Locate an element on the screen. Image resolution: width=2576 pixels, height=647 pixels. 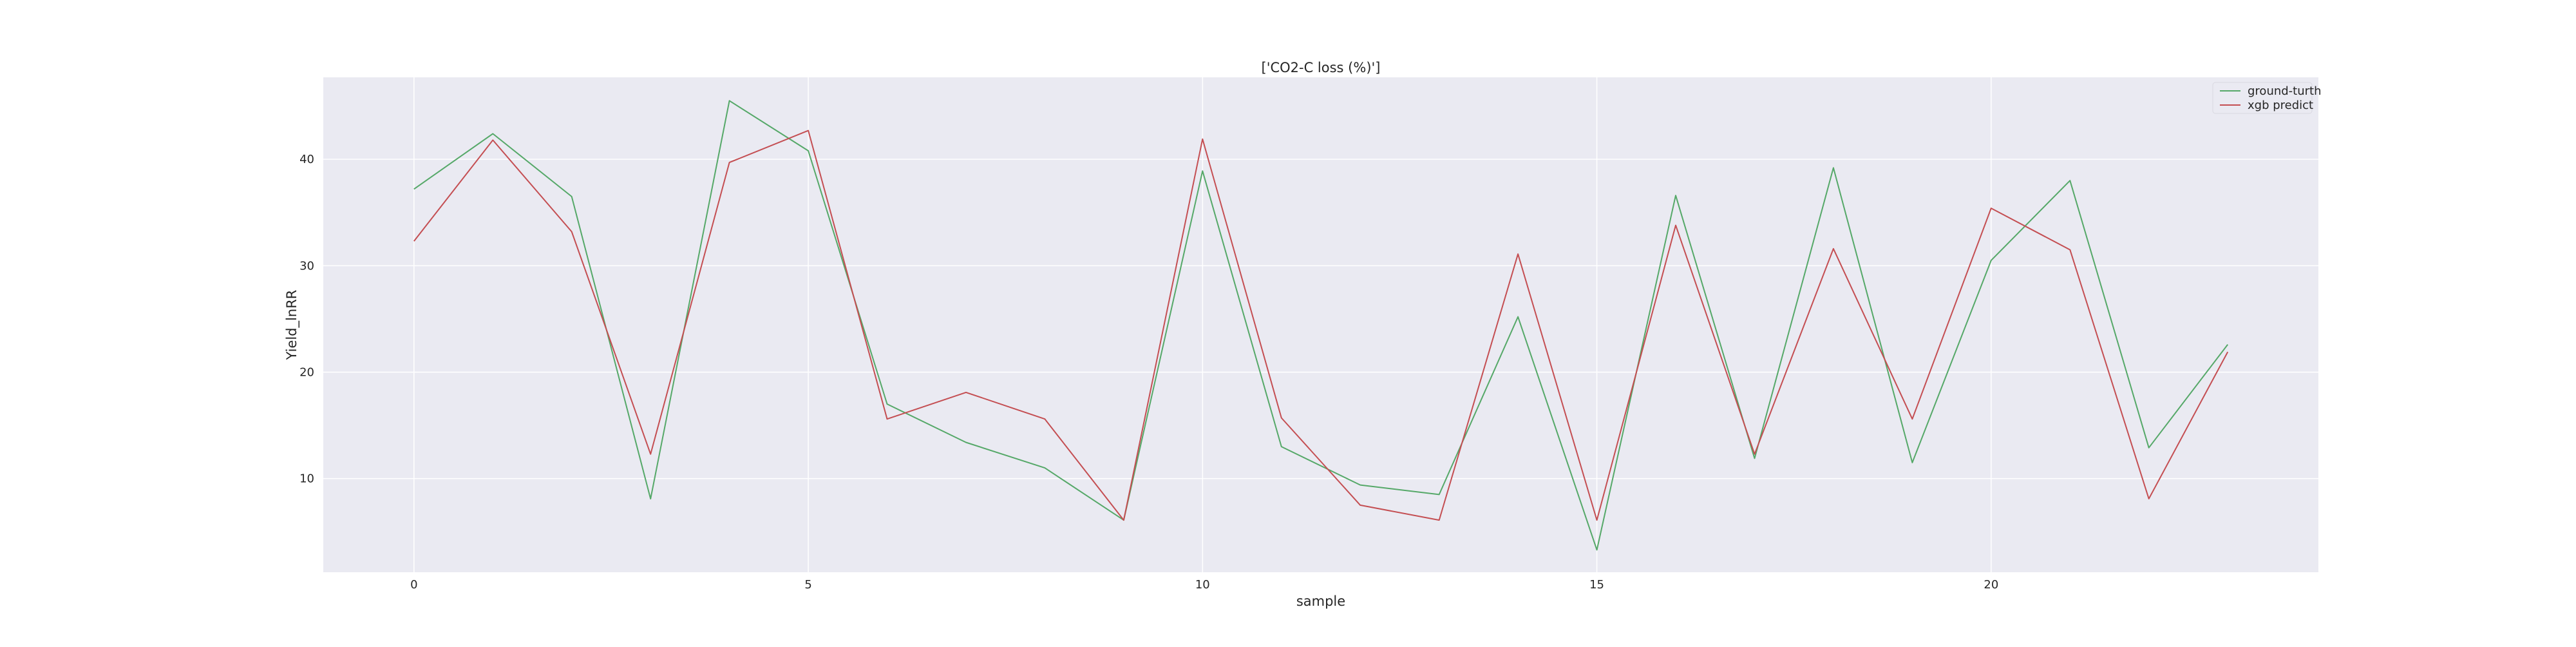
legend: ground-turth xgb predict is located at coordinates (2267, 98).